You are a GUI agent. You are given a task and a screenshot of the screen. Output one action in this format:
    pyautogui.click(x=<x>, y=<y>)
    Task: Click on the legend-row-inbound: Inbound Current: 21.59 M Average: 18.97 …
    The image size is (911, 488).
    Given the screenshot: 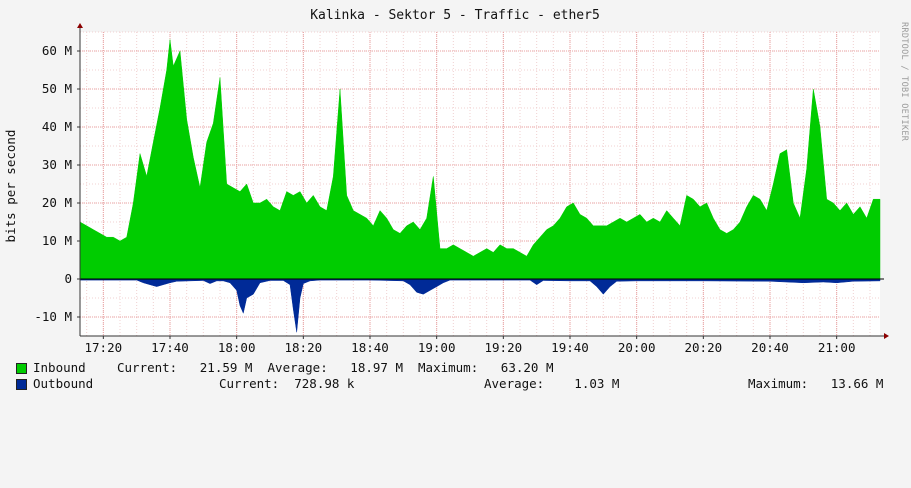 What is the action you would take?
    pyautogui.click(x=285, y=368)
    